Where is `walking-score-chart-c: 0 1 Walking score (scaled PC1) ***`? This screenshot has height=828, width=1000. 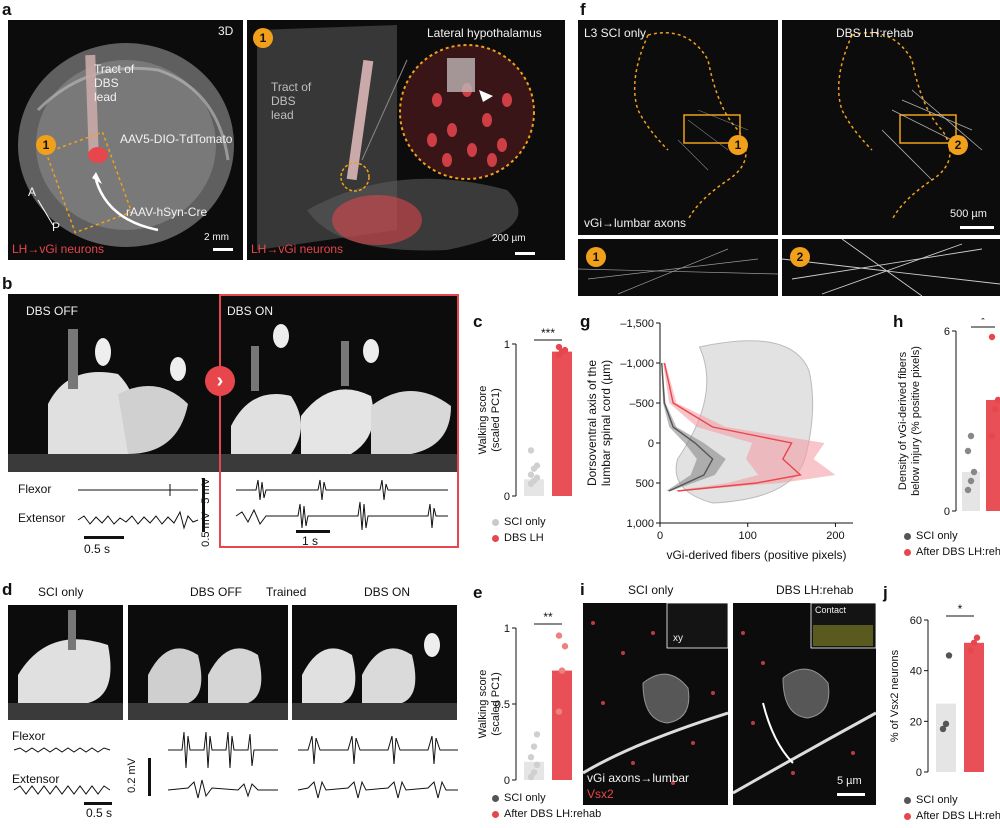
walking-score-chart-c: 0 1 Walking score (scaled PC1) *** is located at coordinates (524, 414).